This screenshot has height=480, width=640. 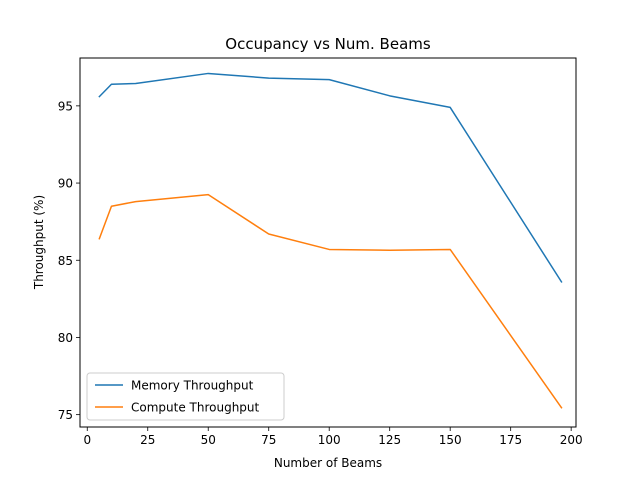 What do you see at coordinates (510, 440) in the screenshot?
I see `x-tick-label-175: 175` at bounding box center [510, 440].